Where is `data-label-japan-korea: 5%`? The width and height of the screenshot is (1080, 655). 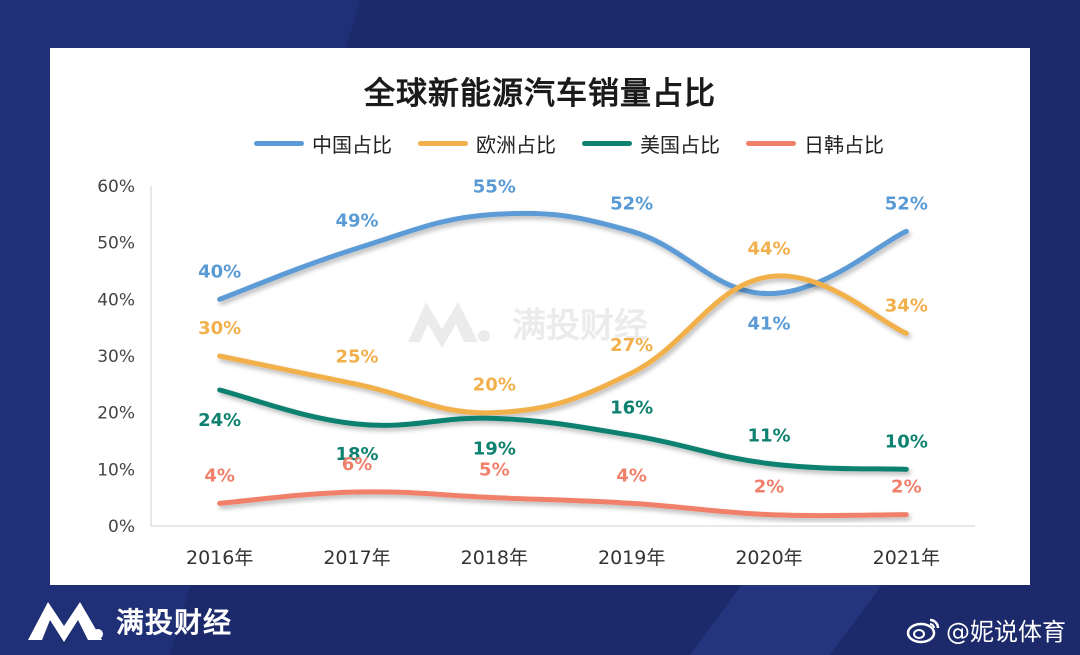 data-label-japan-korea: 5% is located at coordinates (494, 470).